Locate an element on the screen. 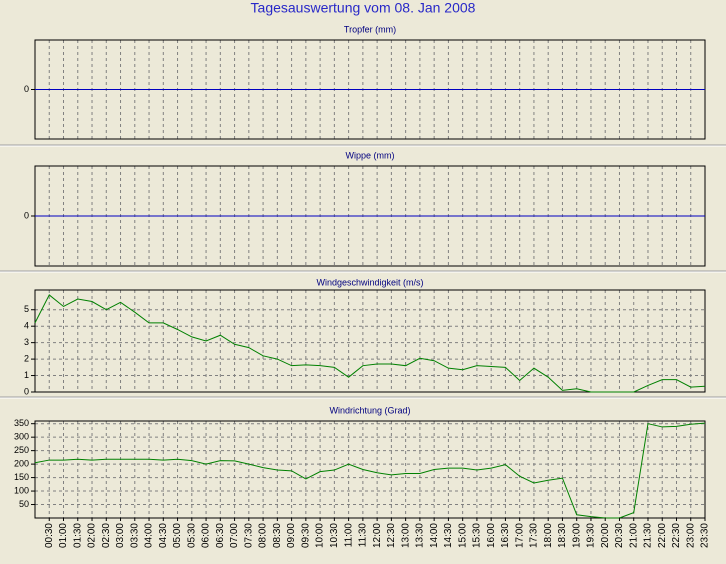 The height and width of the screenshot is (564, 726). x-tick-label: 02:30 is located at coordinates (106, 535).